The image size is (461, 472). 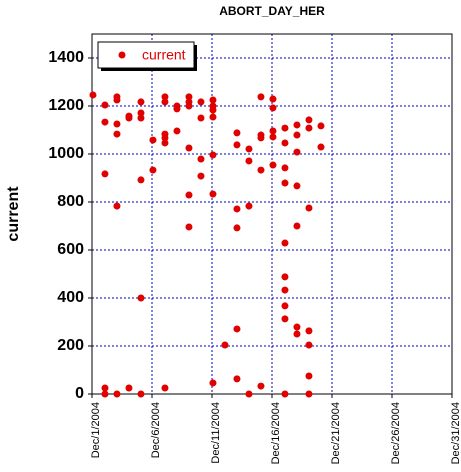 What do you see at coordinates (70, 345) in the screenshot?
I see `y-tick-label: 200` at bounding box center [70, 345].